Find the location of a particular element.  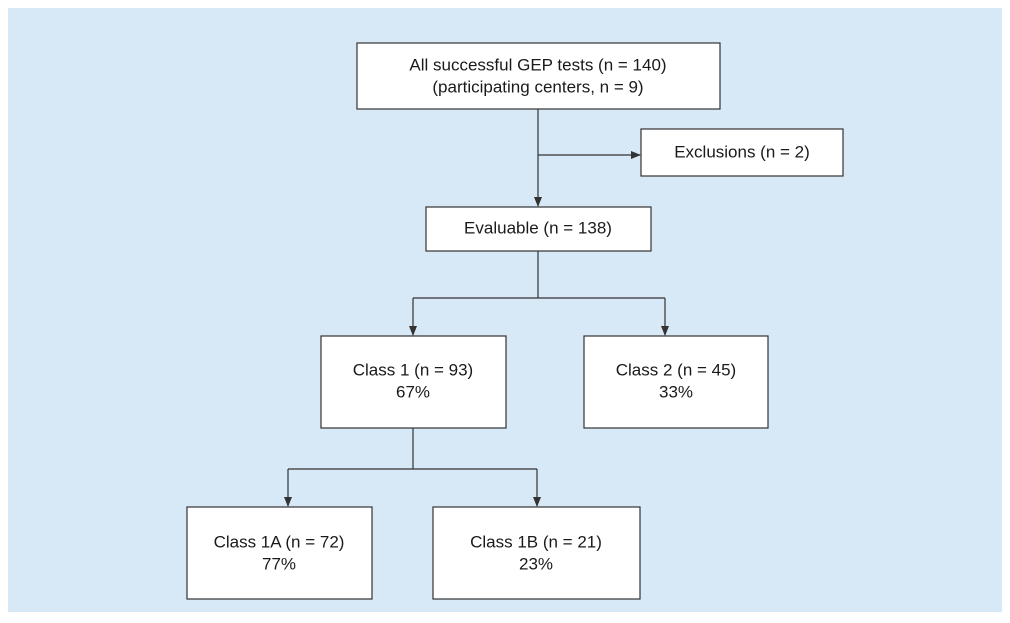

node-text: 23% is located at coordinates (536, 563).